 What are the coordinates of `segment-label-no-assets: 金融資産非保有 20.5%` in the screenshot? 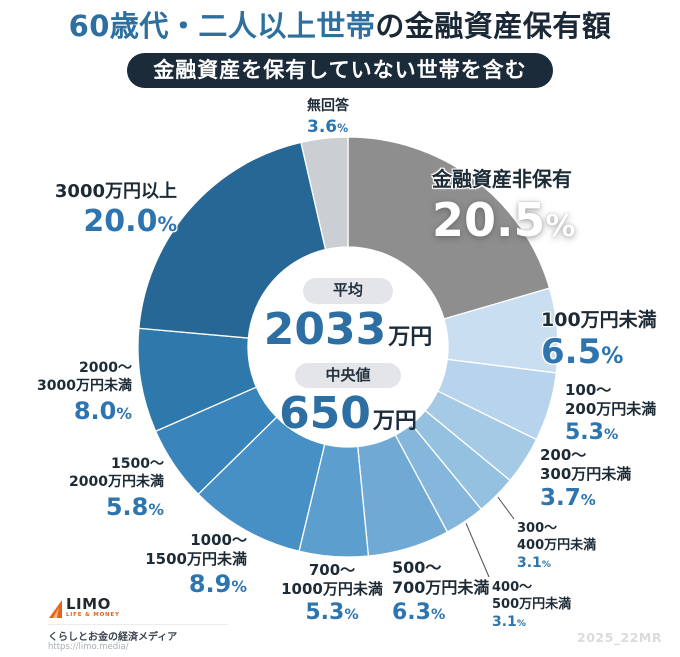 It's located at (504, 207).